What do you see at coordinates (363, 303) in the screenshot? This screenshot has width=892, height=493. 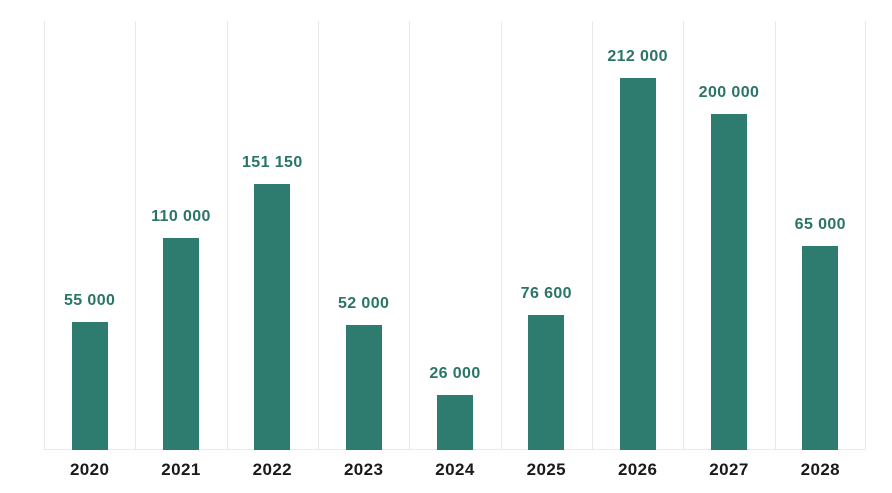 I see `bar-value-label: 52 000` at bounding box center [363, 303].